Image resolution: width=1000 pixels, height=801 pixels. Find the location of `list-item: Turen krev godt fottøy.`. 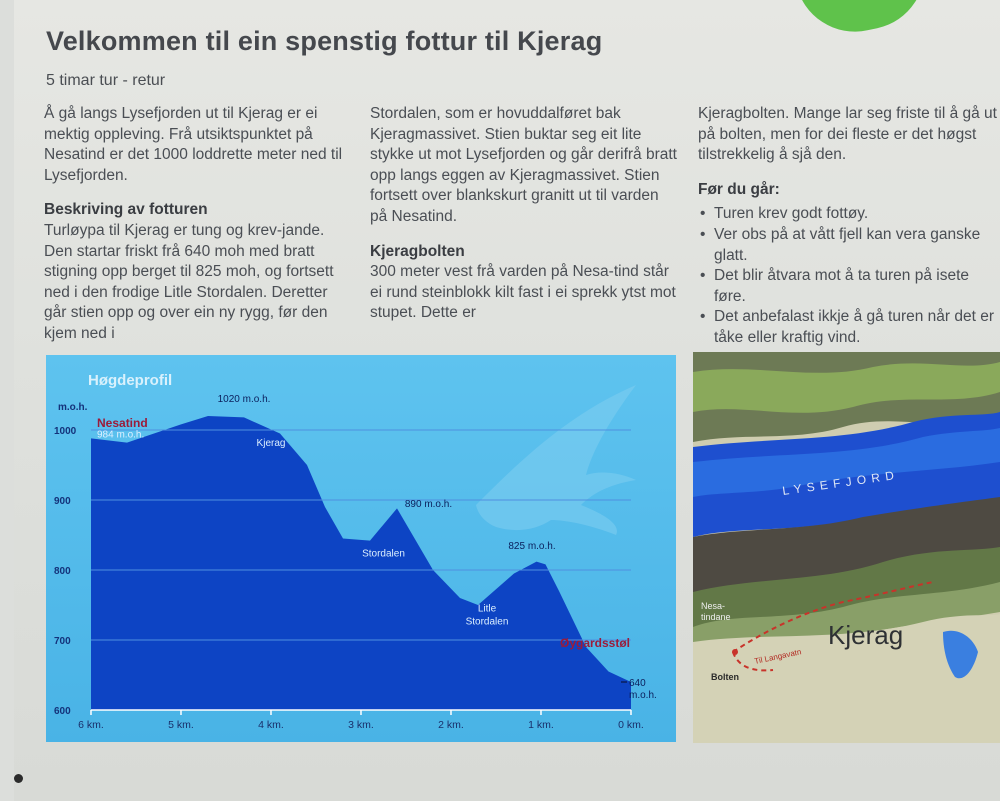

list-item: Turen krev godt fottøy. is located at coordinates (848, 214).